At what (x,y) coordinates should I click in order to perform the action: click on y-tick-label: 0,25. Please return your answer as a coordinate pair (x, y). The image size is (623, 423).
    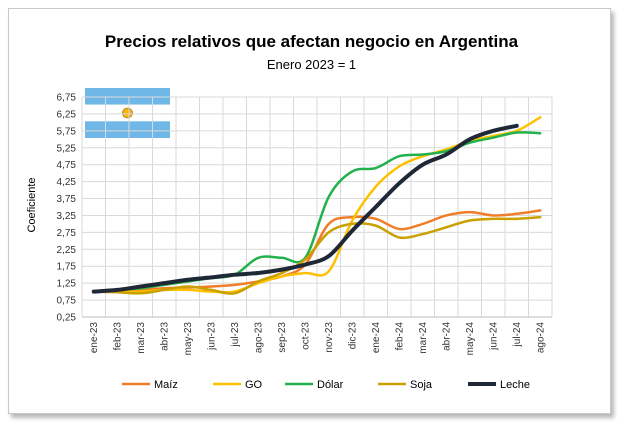
    Looking at the image, I should click on (67, 318).